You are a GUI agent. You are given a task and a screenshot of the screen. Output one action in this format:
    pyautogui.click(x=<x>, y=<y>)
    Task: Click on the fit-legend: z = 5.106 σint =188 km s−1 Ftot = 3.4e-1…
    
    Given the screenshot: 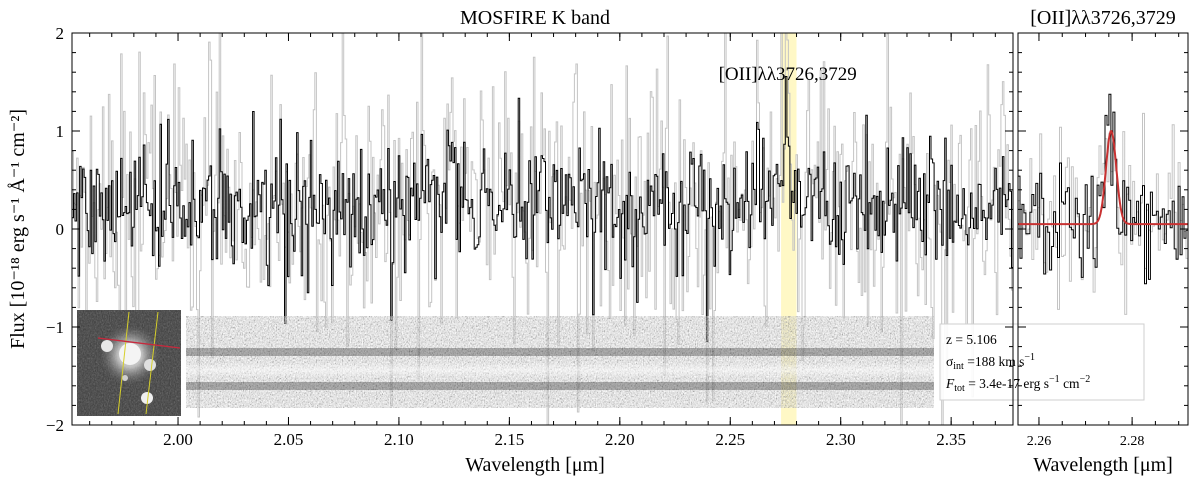 What is the action you would take?
    pyautogui.click(x=1042, y=362)
    